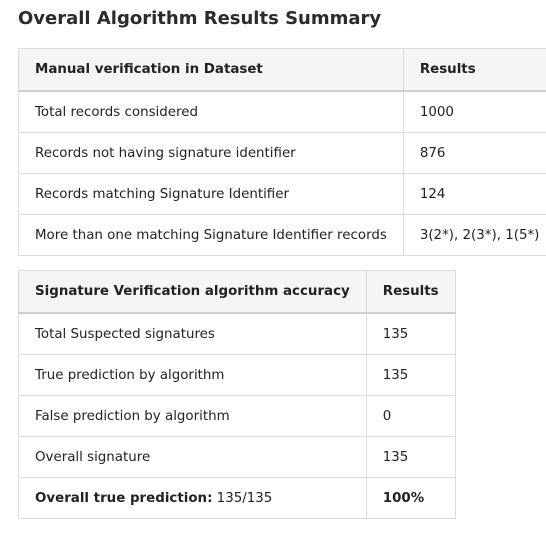  Describe the element at coordinates (211, 153) in the screenshot. I see `row-label: Records not having signature identifier` at that location.